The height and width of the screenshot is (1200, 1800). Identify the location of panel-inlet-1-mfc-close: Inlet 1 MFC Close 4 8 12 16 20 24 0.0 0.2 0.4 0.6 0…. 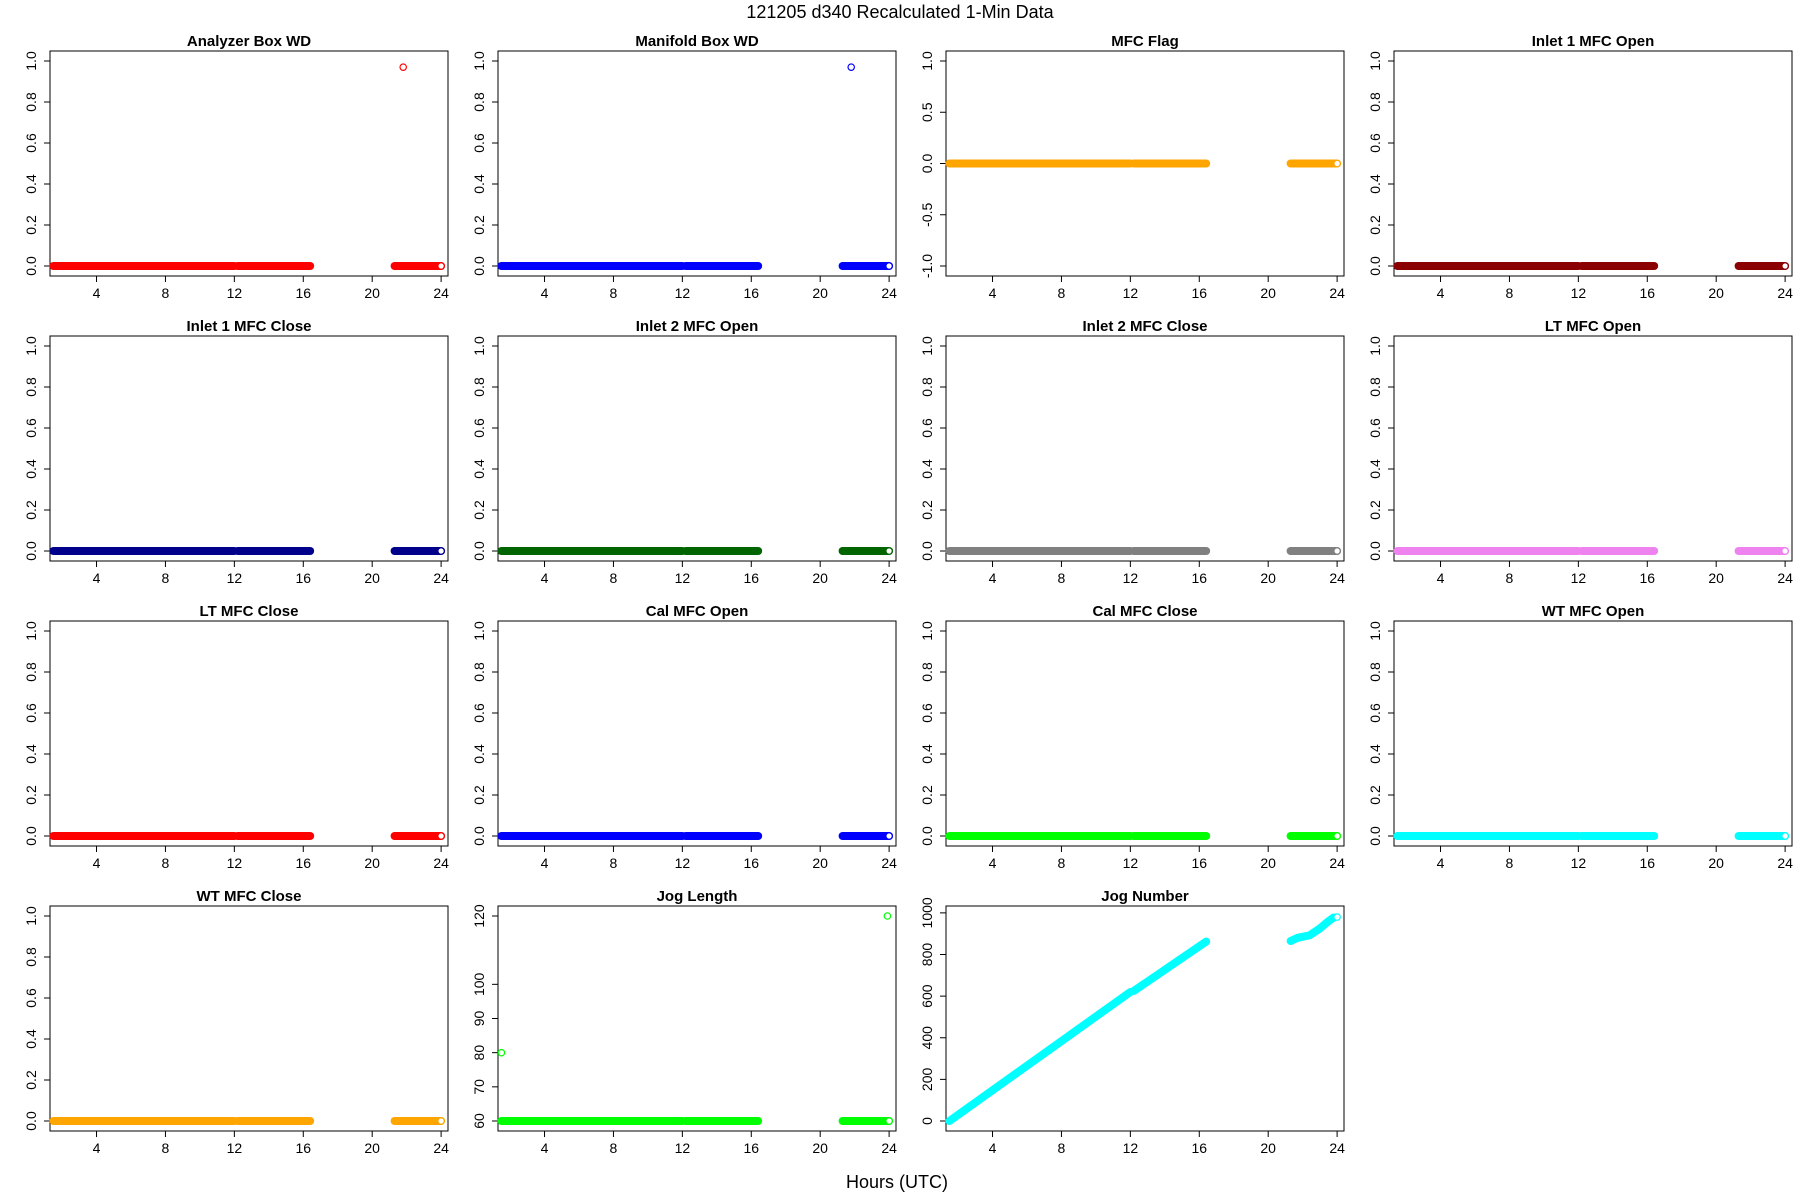
(236, 452).